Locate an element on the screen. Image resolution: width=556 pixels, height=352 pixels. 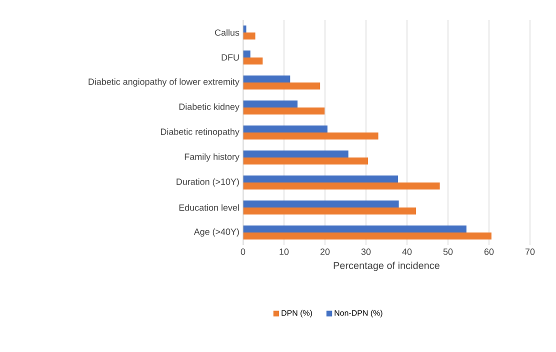
x-tick-label: 20 is located at coordinates (325, 251).